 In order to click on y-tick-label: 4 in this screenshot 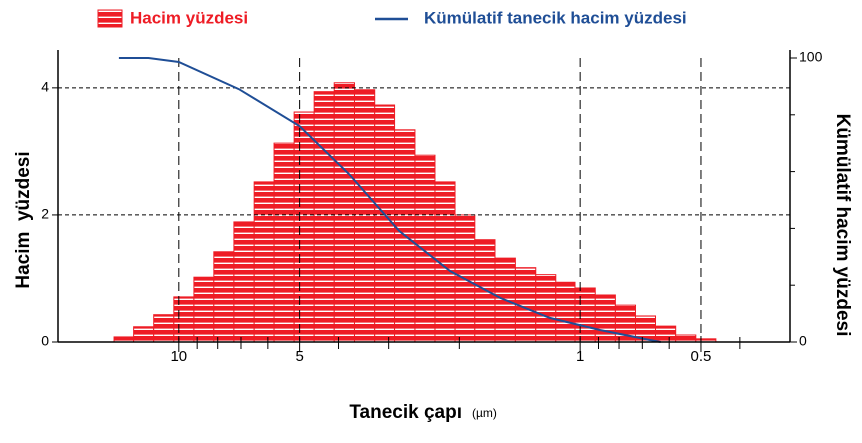, I will do `click(45, 87)`.